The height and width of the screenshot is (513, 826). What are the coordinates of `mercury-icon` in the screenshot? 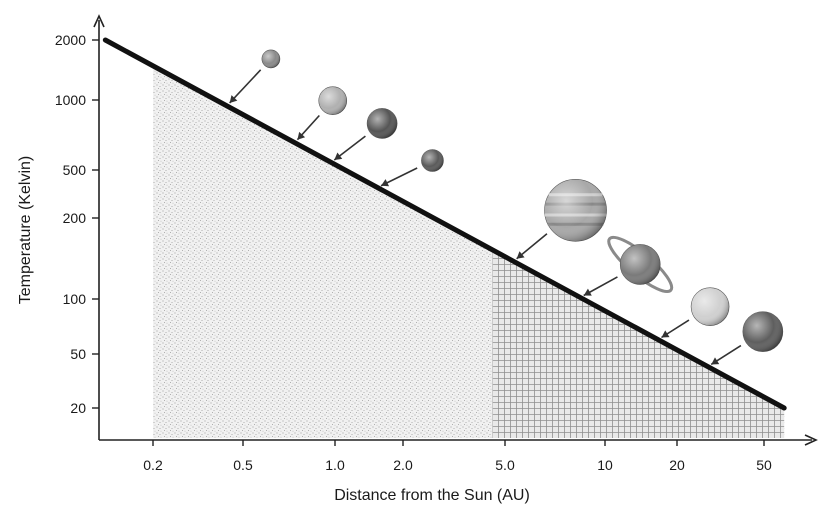 It's located at (271, 59).